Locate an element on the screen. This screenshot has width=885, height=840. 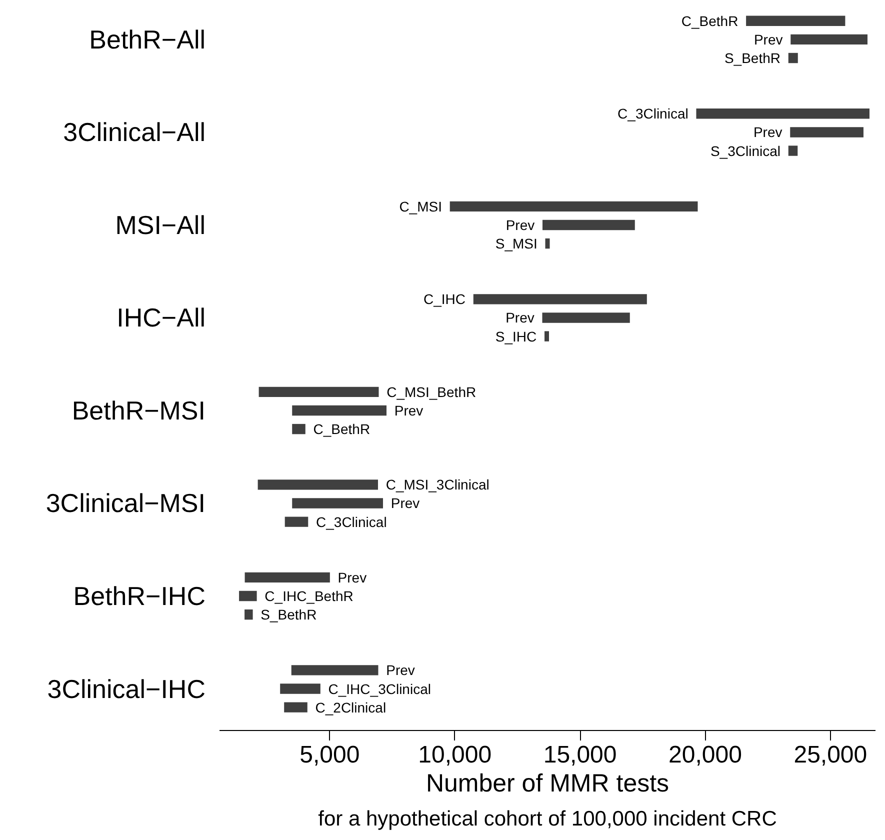
annotation: C_IHC_3Clinical is located at coordinates (379, 688).